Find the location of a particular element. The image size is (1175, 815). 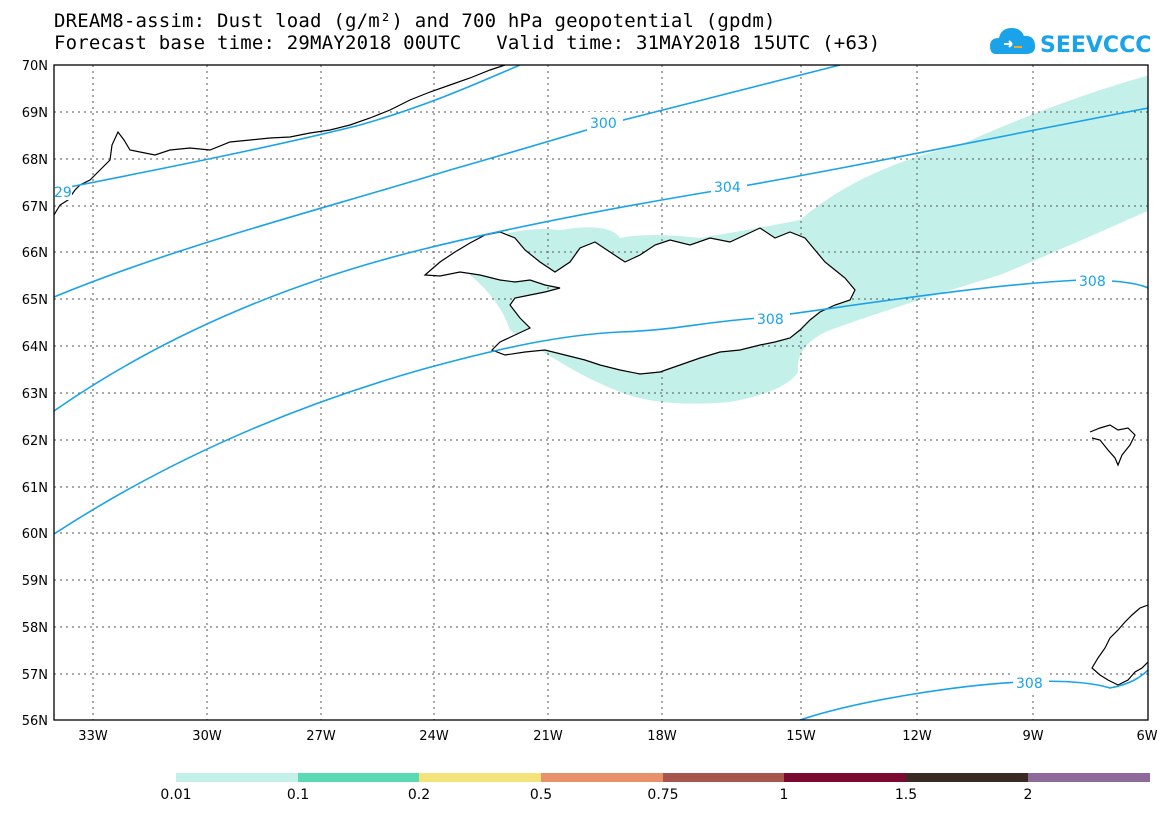

lat-label: 62N is located at coordinates (35, 441).